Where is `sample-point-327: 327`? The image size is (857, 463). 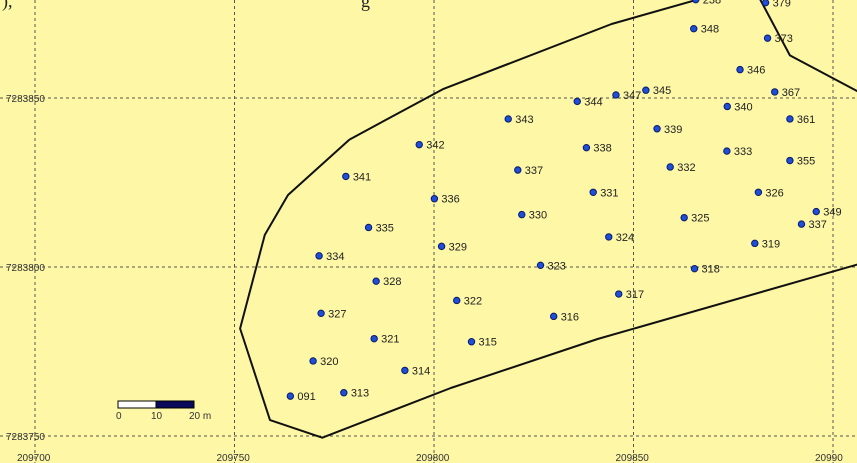 sample-point-327: 327 is located at coordinates (332, 314).